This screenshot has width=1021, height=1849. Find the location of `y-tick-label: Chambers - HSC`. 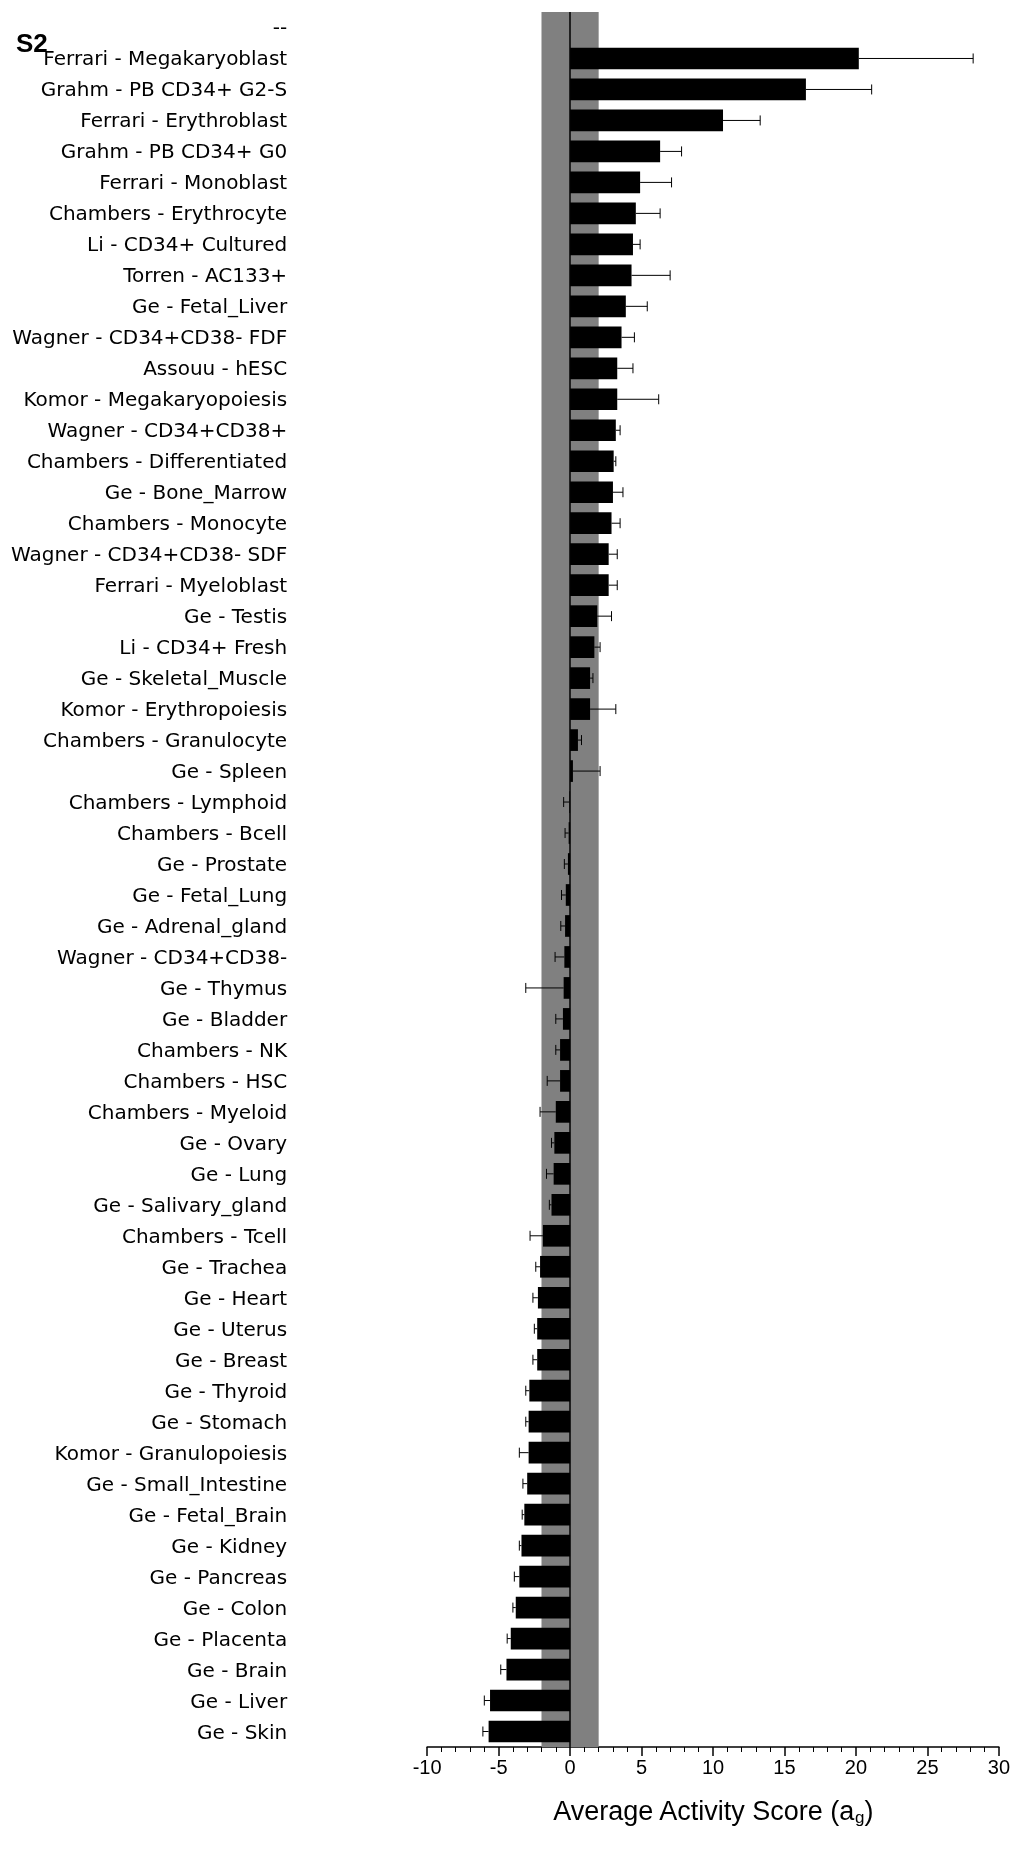

y-tick-label: Chambers - HSC is located at coordinates (205, 1080).